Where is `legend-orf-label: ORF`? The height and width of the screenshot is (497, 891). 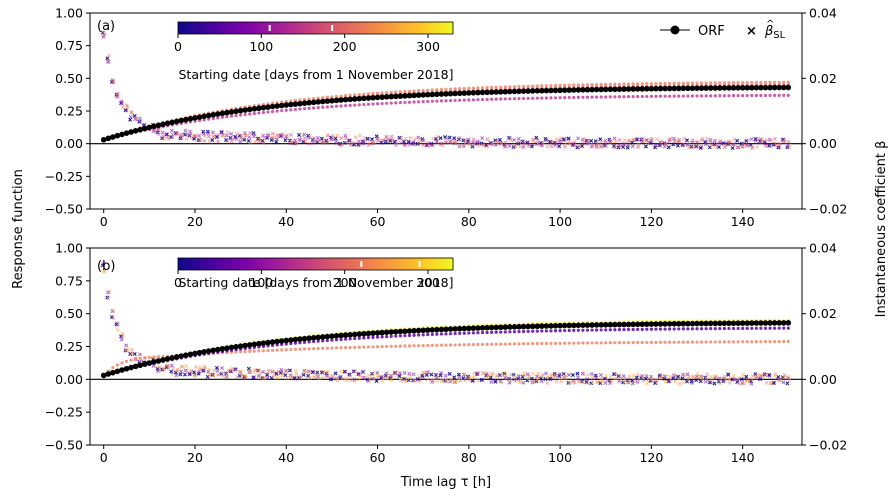
legend-orf-label: ORF is located at coordinates (711, 31).